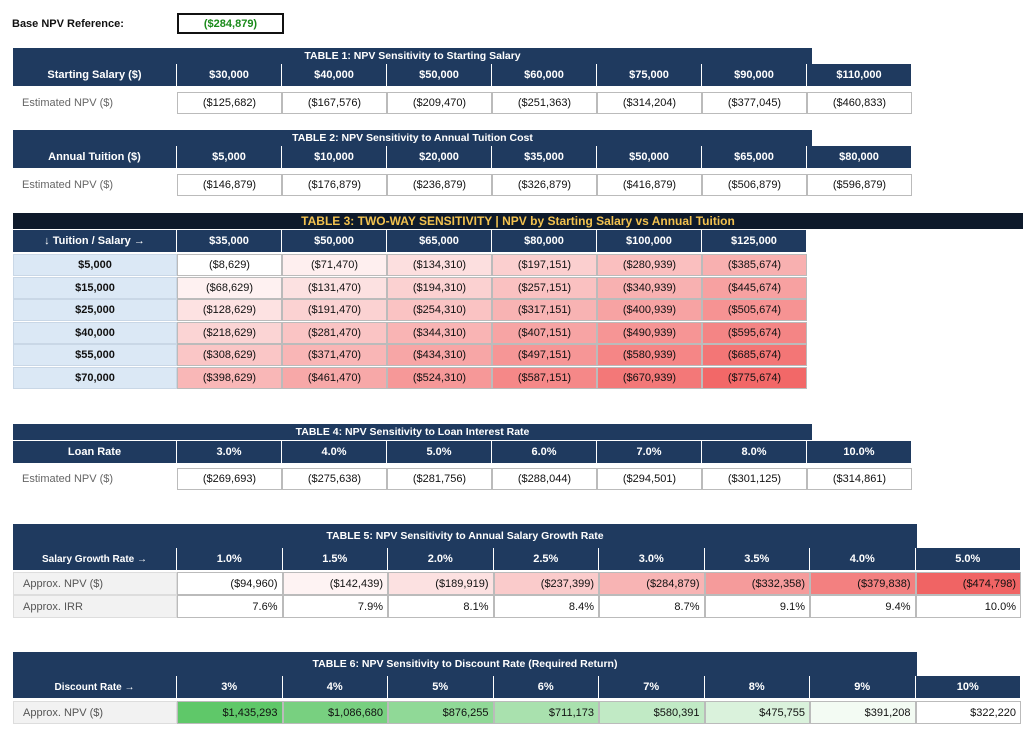  I want to click on value-cell: ($257,151), so click(544, 288).